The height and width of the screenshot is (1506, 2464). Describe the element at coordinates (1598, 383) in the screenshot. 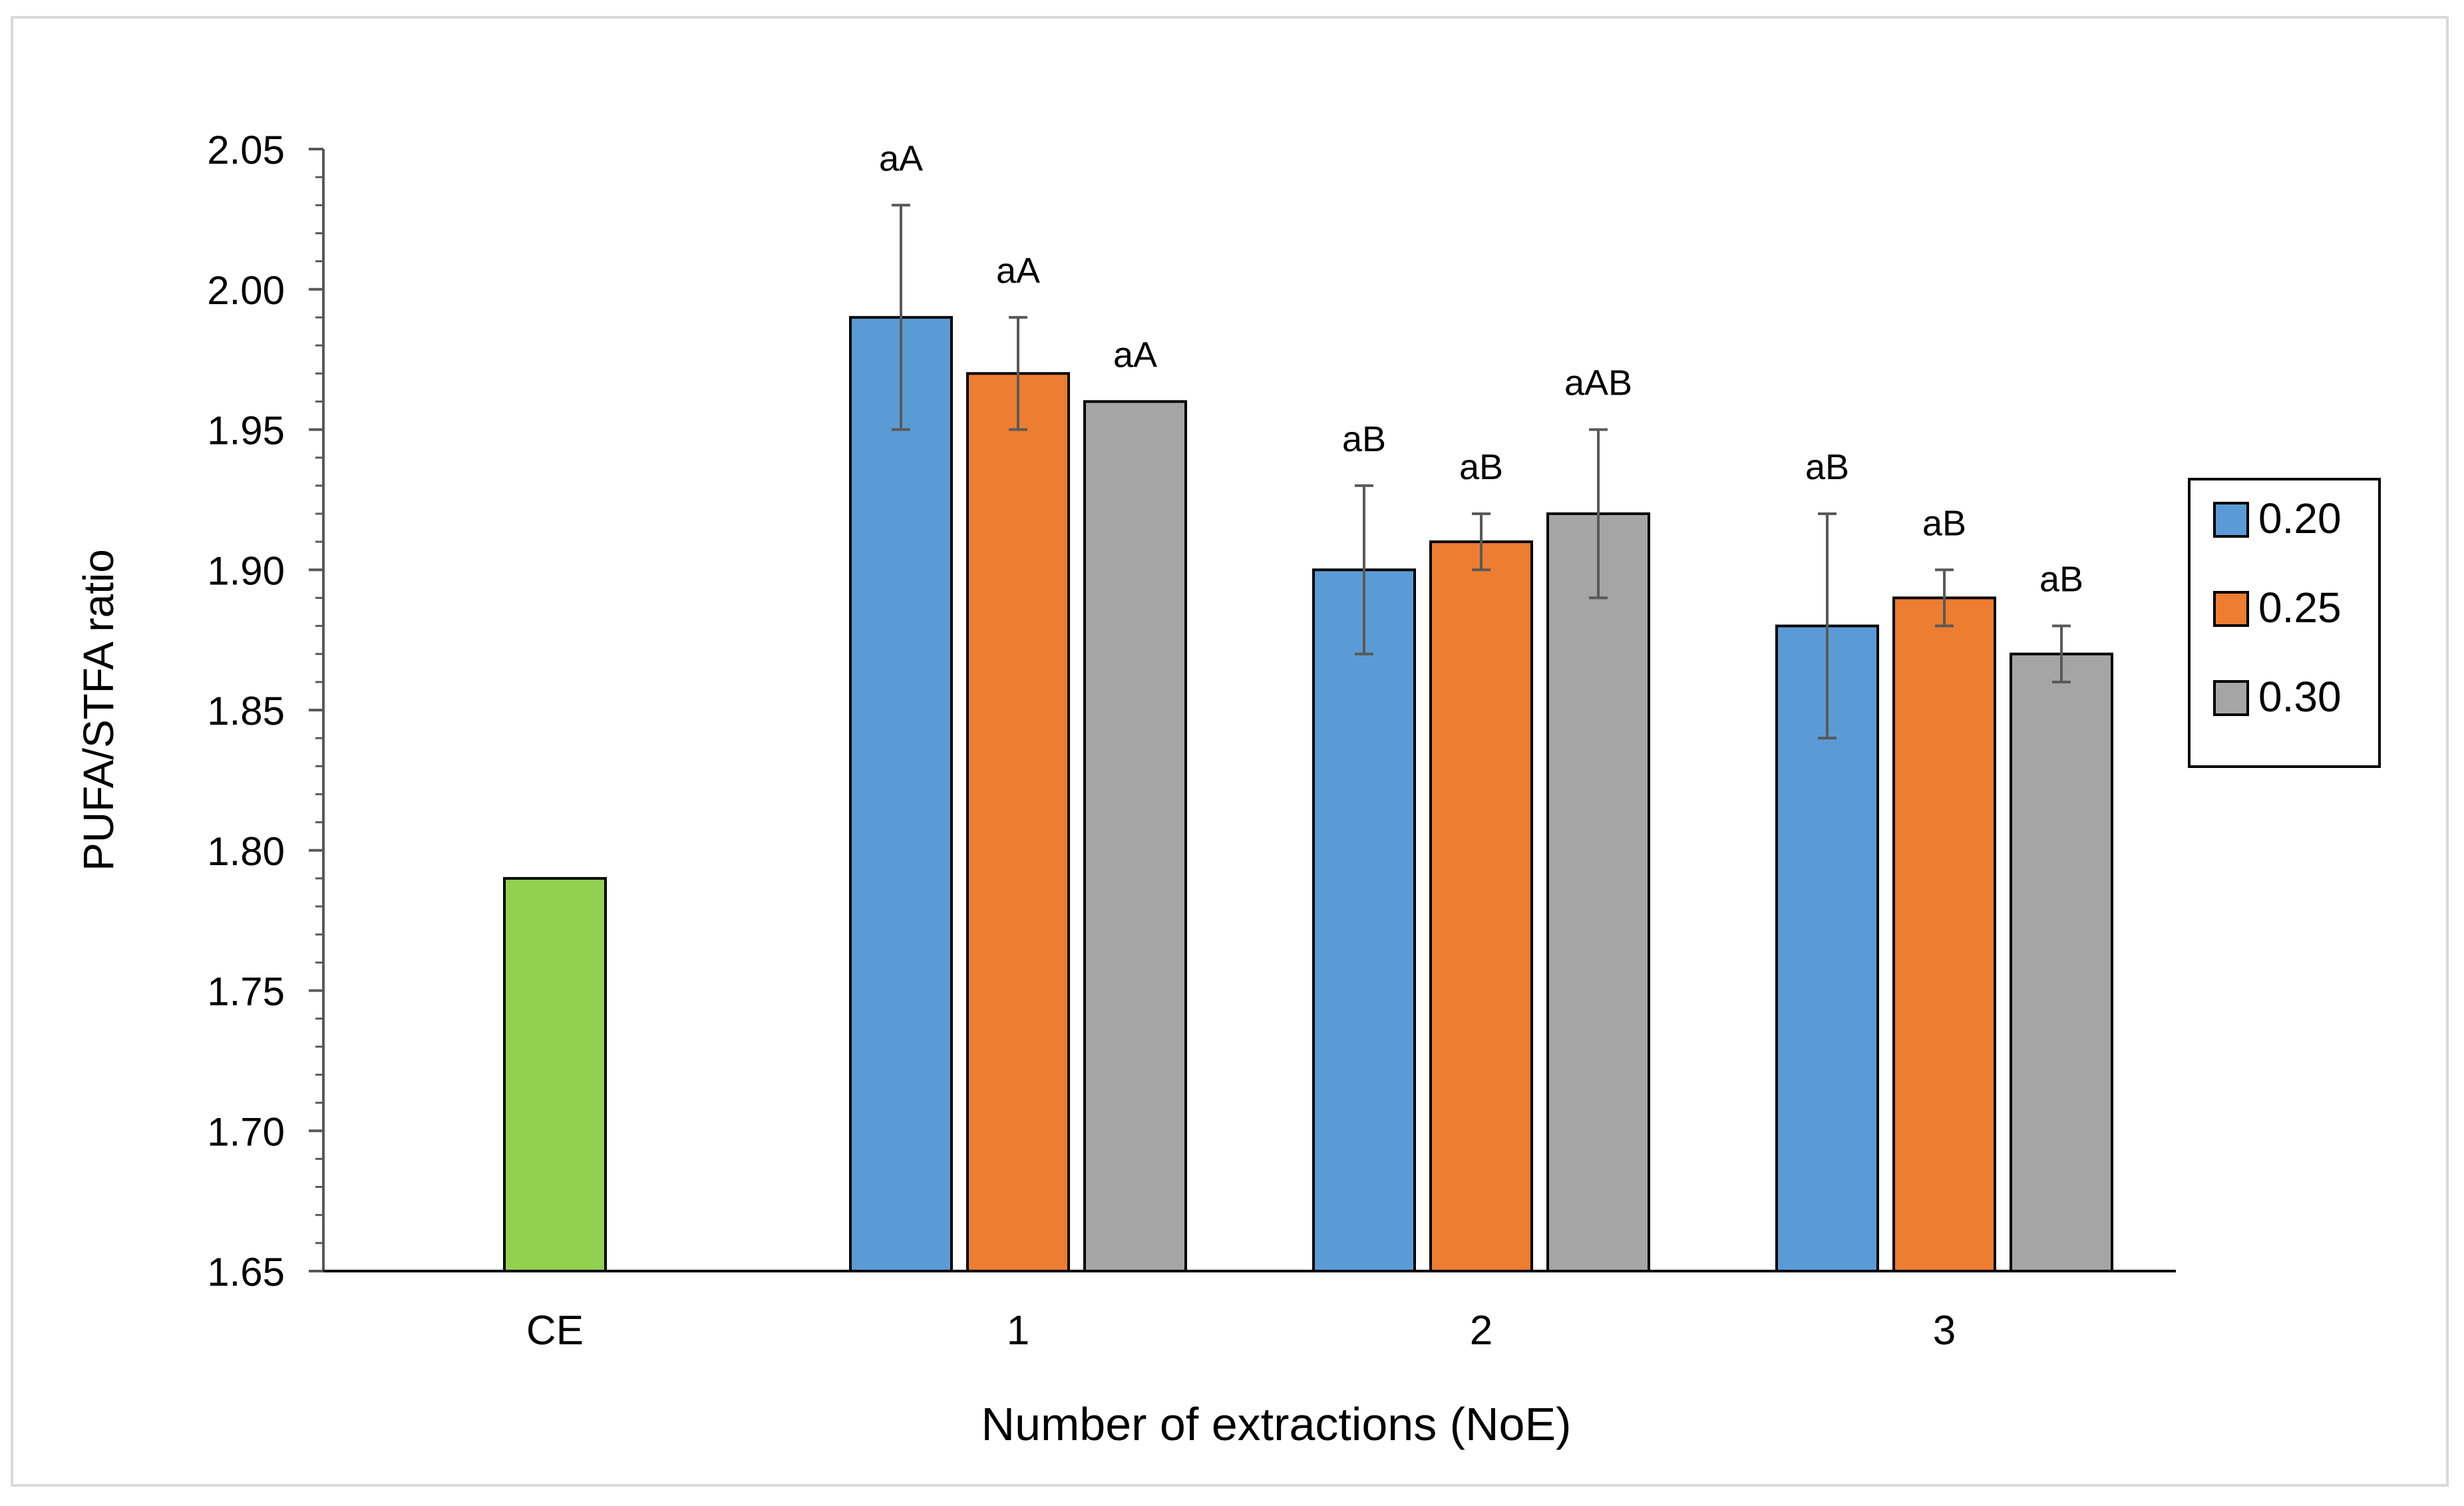

I see `significance-label: aAB` at that location.